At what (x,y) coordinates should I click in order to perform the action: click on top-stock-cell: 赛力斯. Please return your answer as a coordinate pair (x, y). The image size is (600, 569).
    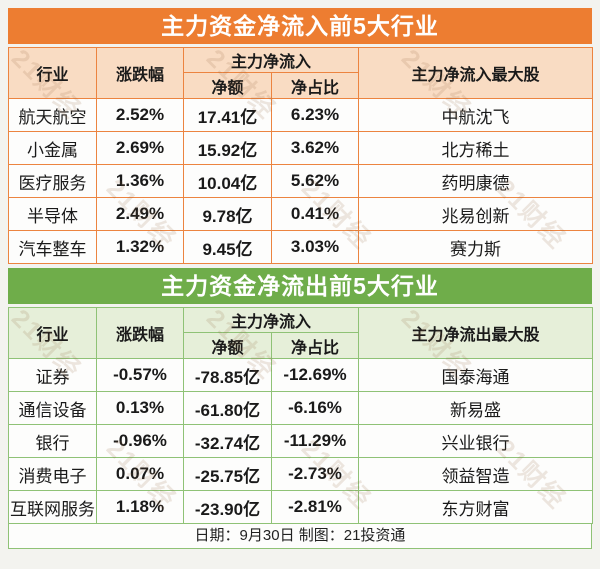
    Looking at the image, I should click on (476, 247).